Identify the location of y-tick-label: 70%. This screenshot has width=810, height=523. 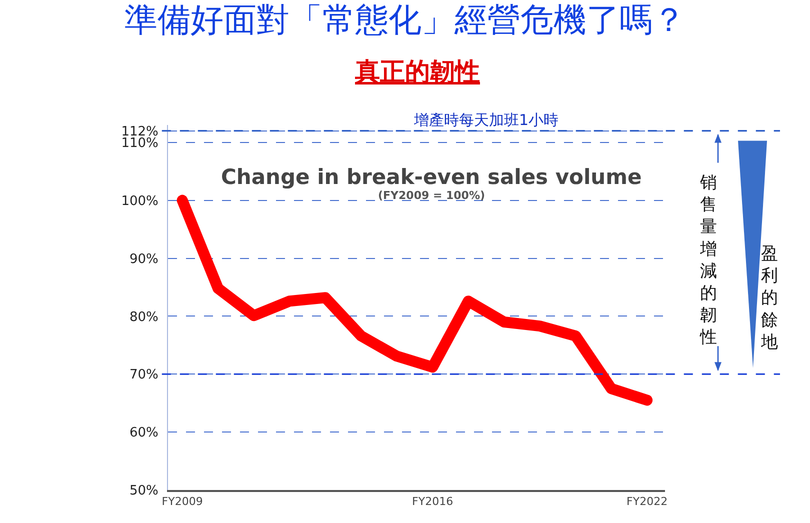
(143, 375).